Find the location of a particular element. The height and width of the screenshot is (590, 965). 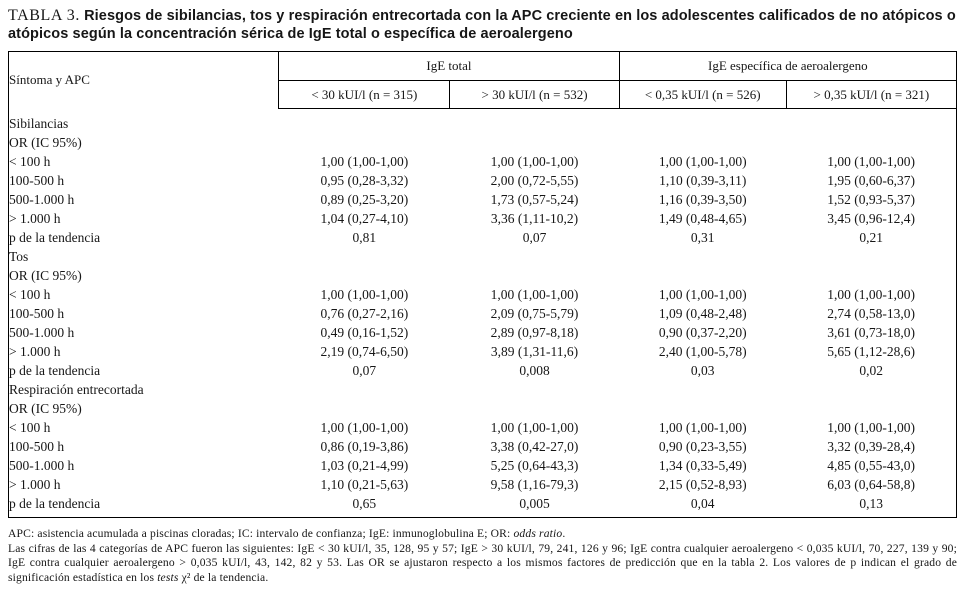

or-value: 1,10 (0,39-3,11) is located at coordinates (703, 180).